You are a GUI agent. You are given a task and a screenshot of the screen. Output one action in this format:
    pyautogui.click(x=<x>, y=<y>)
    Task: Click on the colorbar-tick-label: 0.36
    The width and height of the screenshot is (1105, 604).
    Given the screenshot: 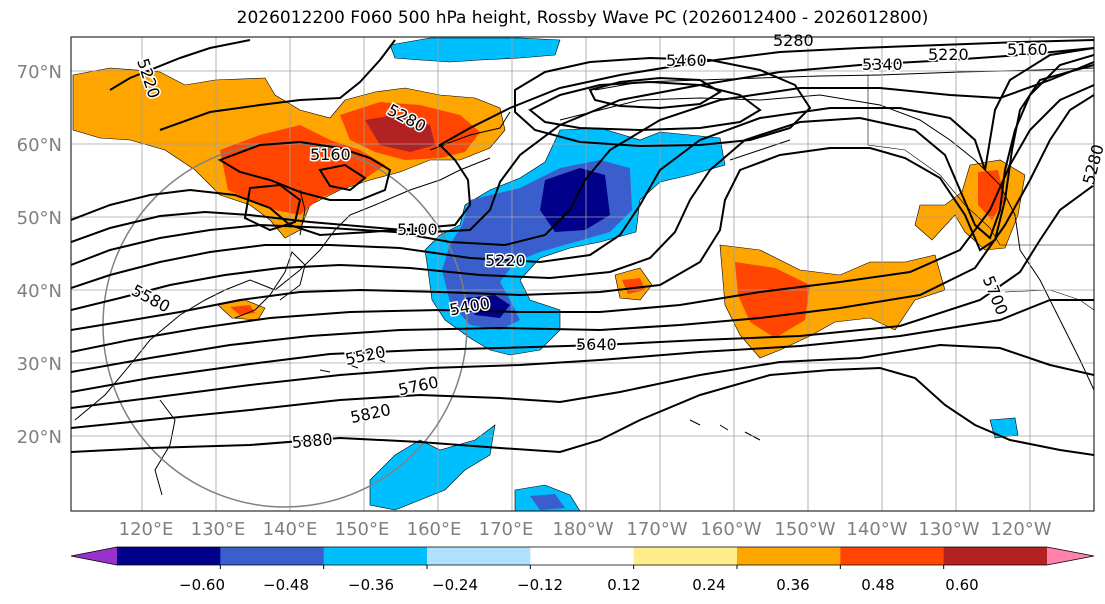 What is the action you would take?
    pyautogui.click(x=792, y=585)
    